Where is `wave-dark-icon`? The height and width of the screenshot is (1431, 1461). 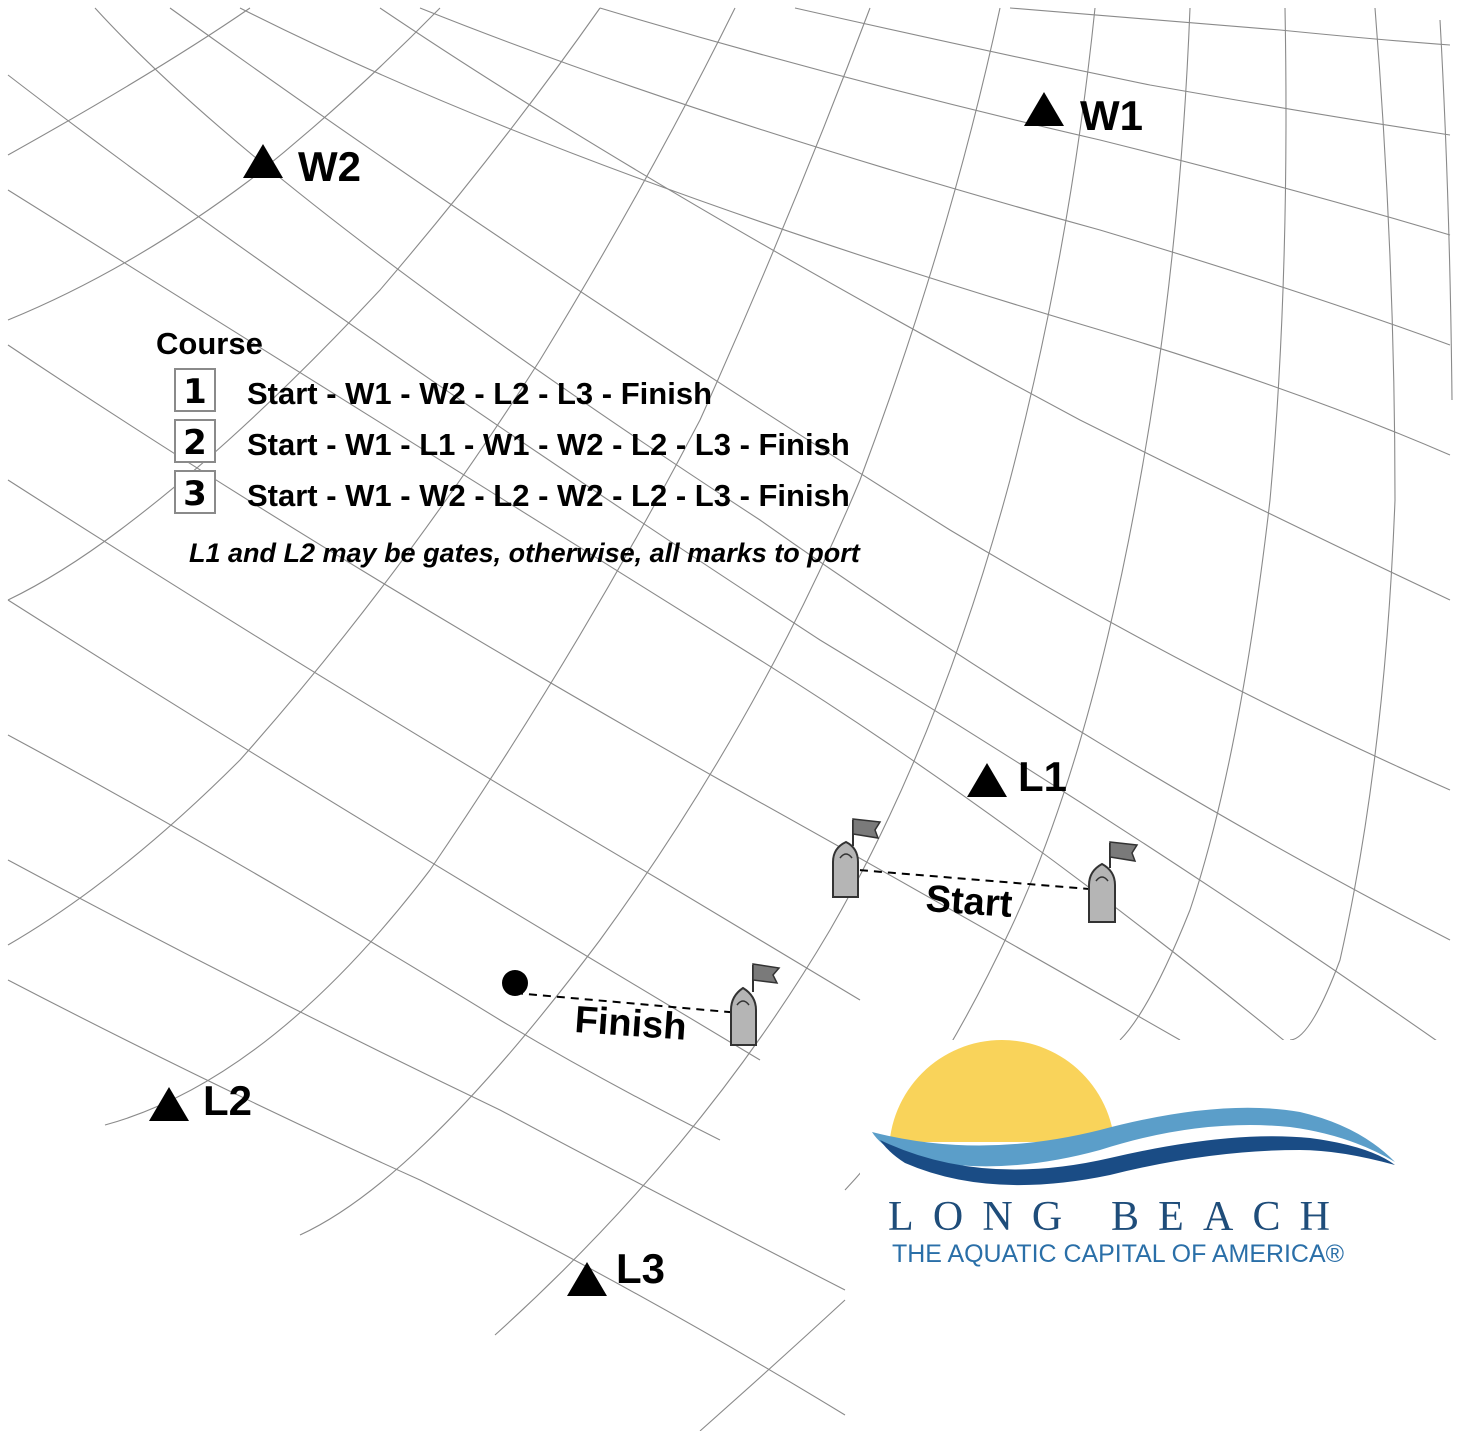 wave-dark-icon is located at coordinates (1137, 1161).